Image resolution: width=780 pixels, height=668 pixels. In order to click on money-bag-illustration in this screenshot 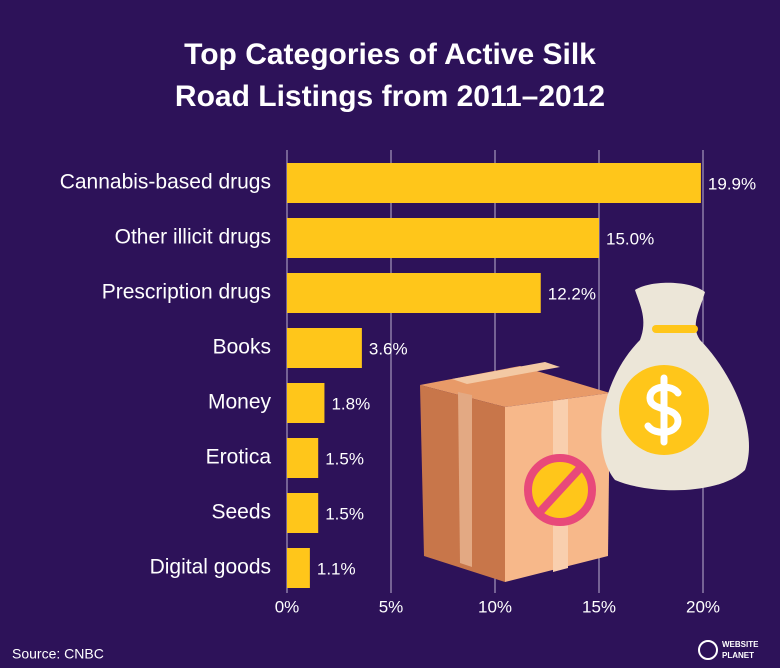, I will do `click(675, 386)`.